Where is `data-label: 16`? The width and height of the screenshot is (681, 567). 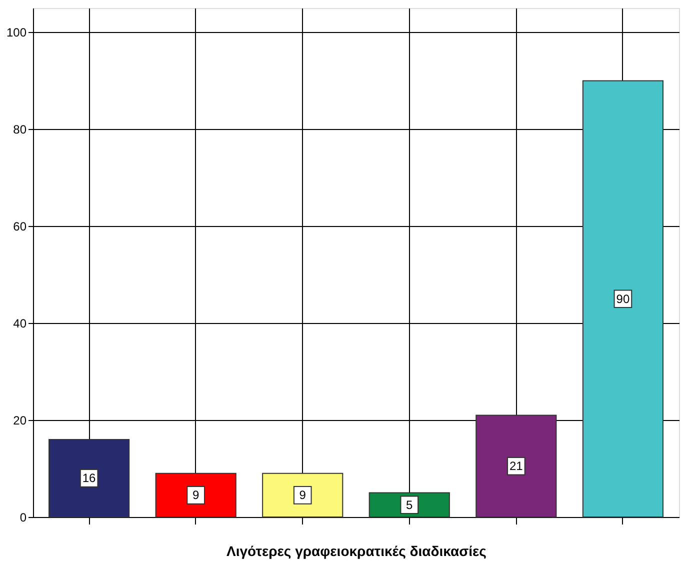
data-label: 16 is located at coordinates (89, 478).